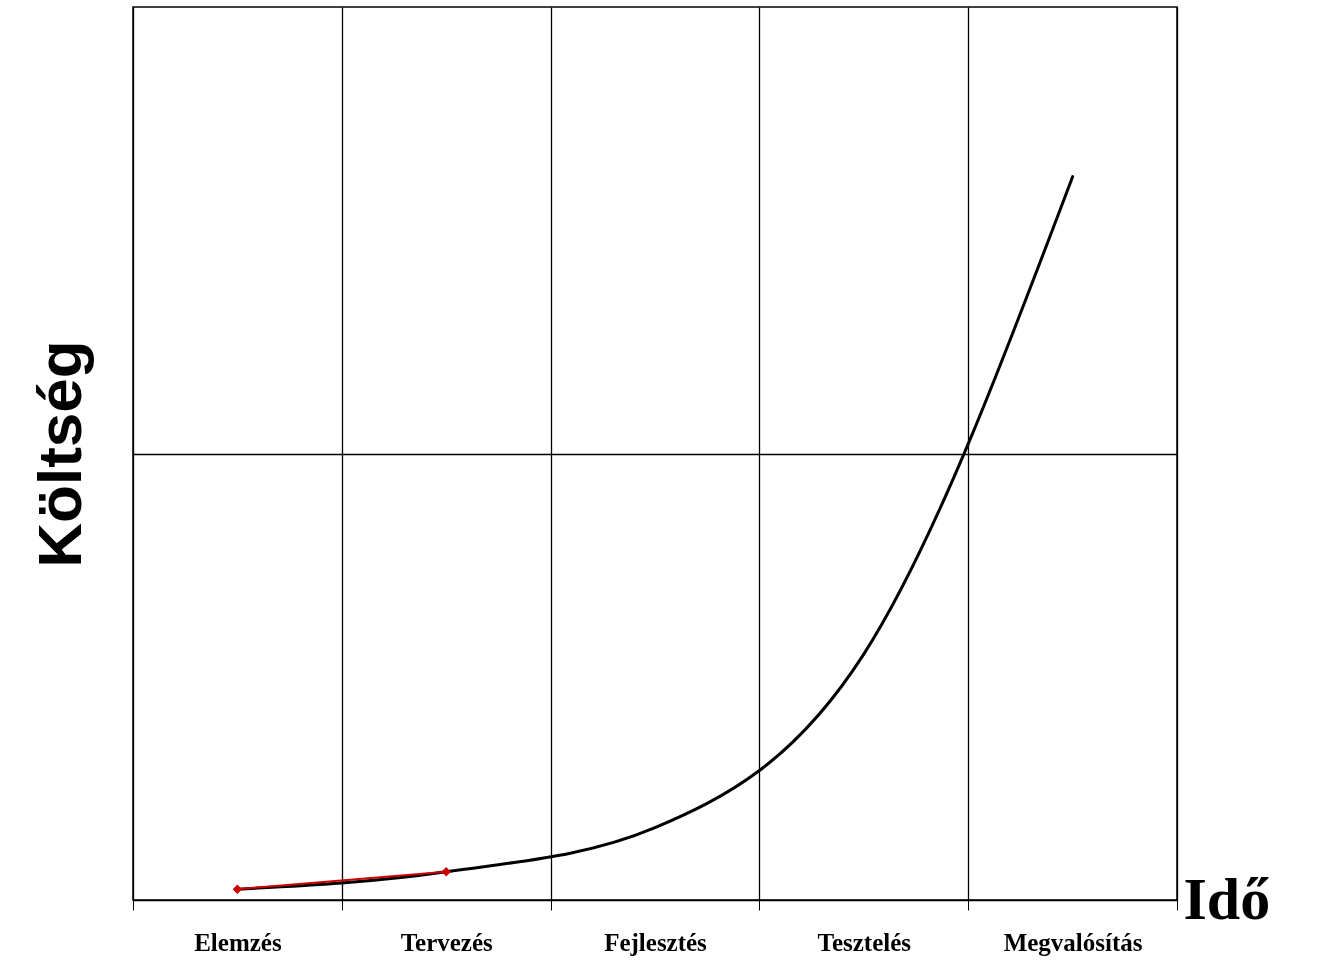  Describe the element at coordinates (1227, 898) in the screenshot. I see `x-axis-title: Idő` at that location.